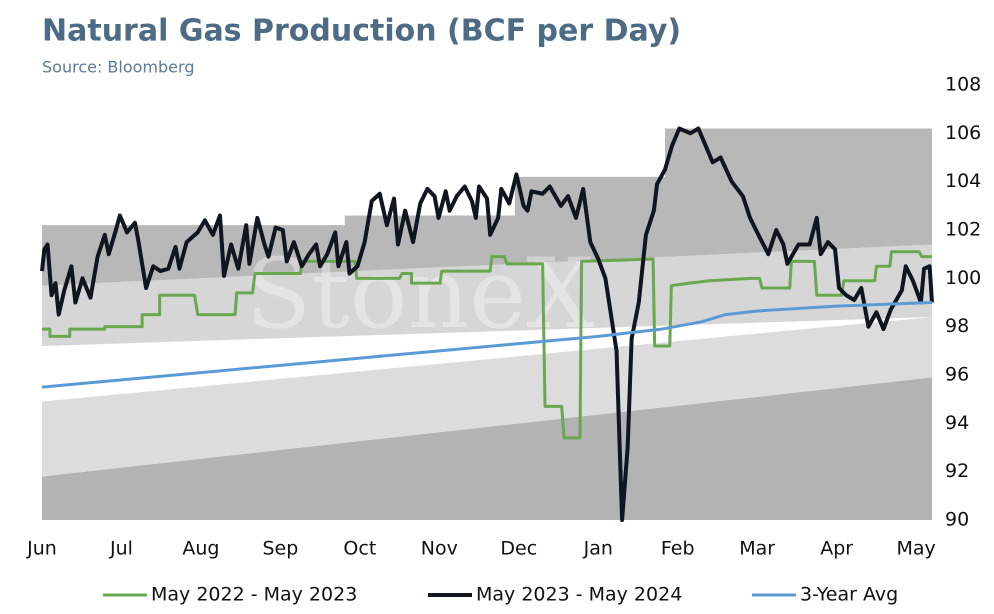 This screenshot has width=994, height=614. I want to click on x-tick-label: Jul, so click(121, 549).